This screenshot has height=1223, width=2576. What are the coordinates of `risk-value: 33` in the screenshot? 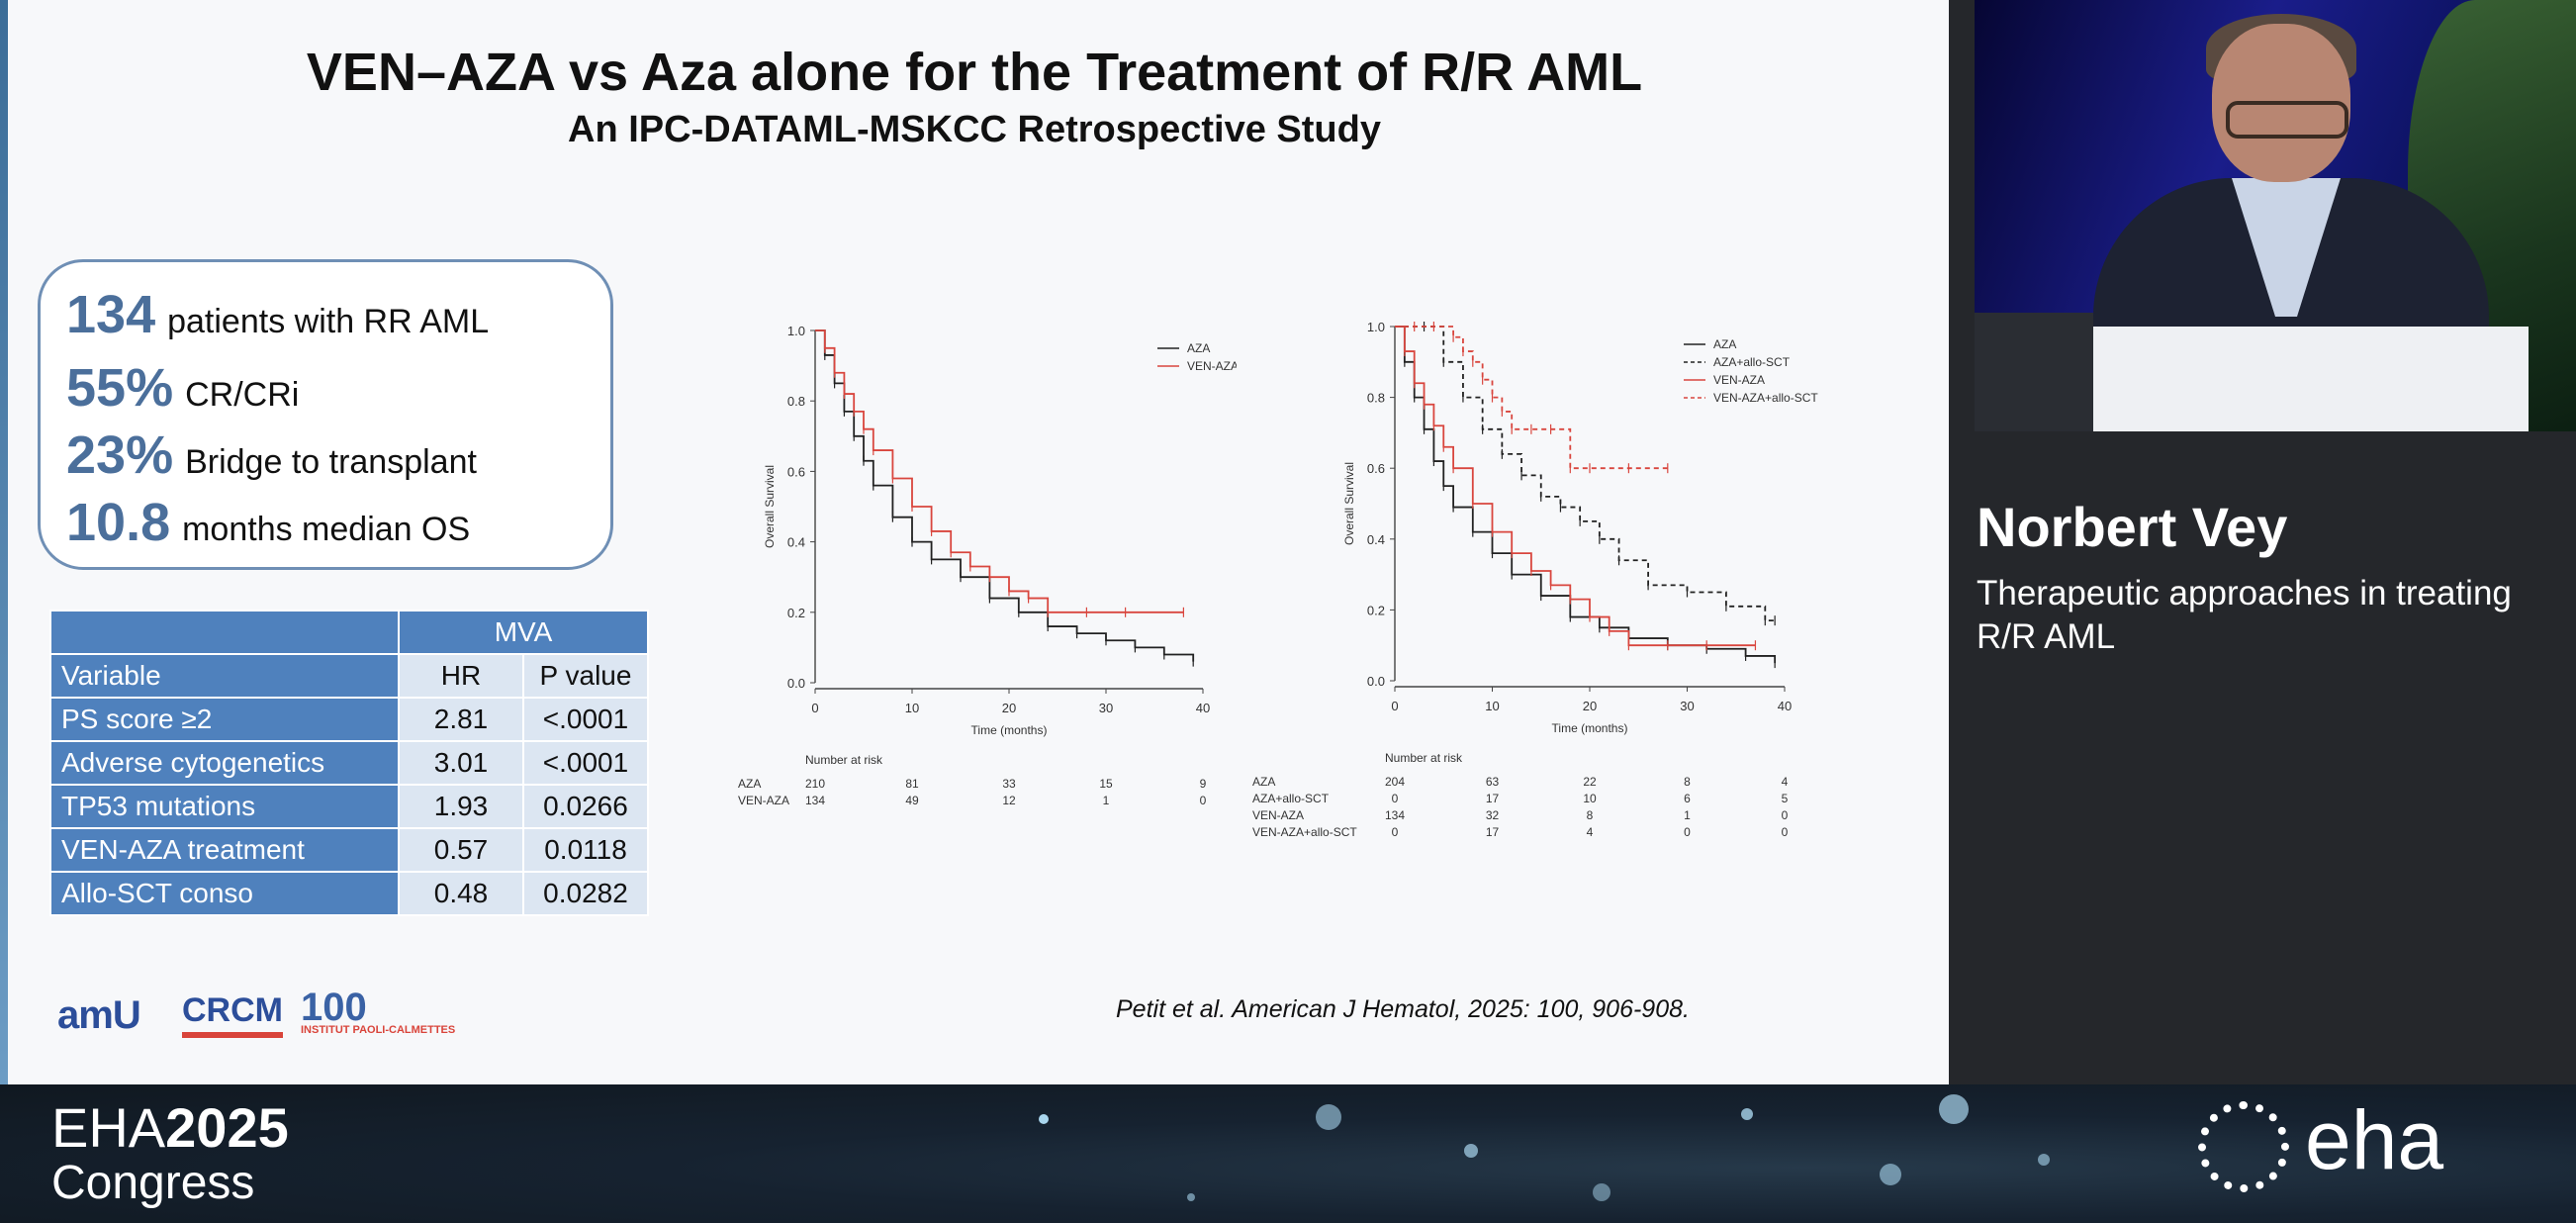 It's located at (1009, 784).